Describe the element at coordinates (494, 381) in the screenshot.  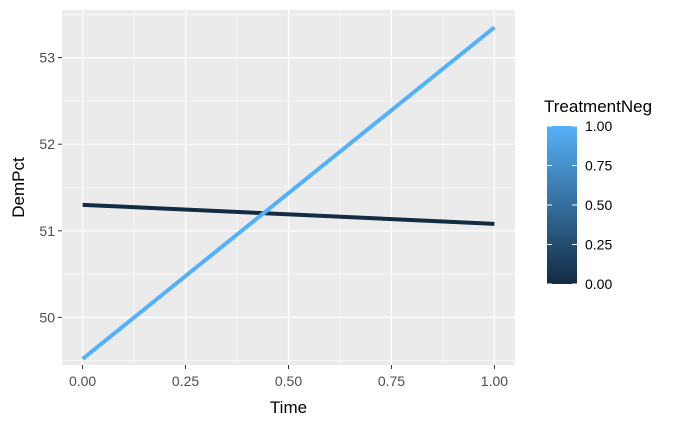
I see `x-tick-label: 1.00` at that location.